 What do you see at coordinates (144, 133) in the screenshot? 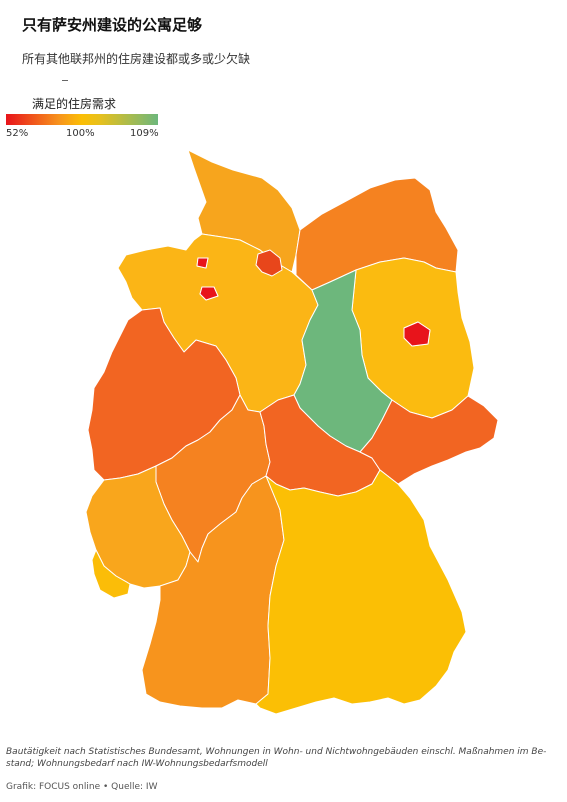
I see `legend-max-label: 109%` at bounding box center [144, 133].